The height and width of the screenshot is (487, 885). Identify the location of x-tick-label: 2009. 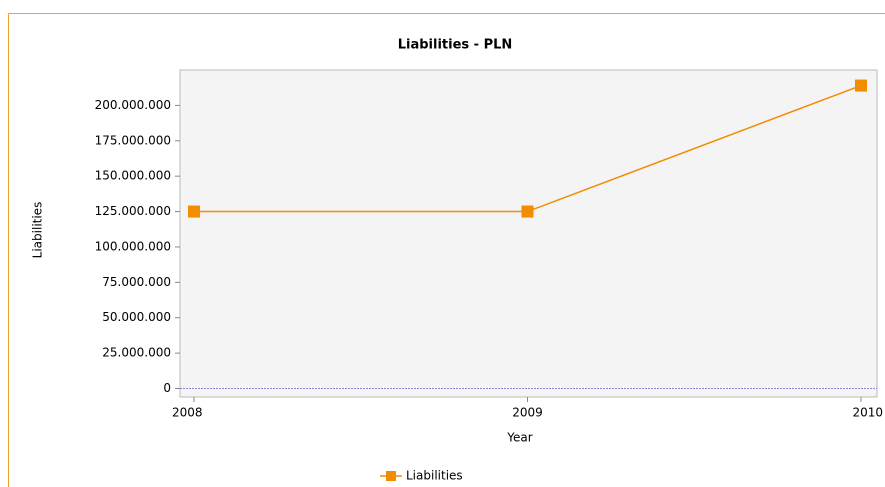
(527, 413).